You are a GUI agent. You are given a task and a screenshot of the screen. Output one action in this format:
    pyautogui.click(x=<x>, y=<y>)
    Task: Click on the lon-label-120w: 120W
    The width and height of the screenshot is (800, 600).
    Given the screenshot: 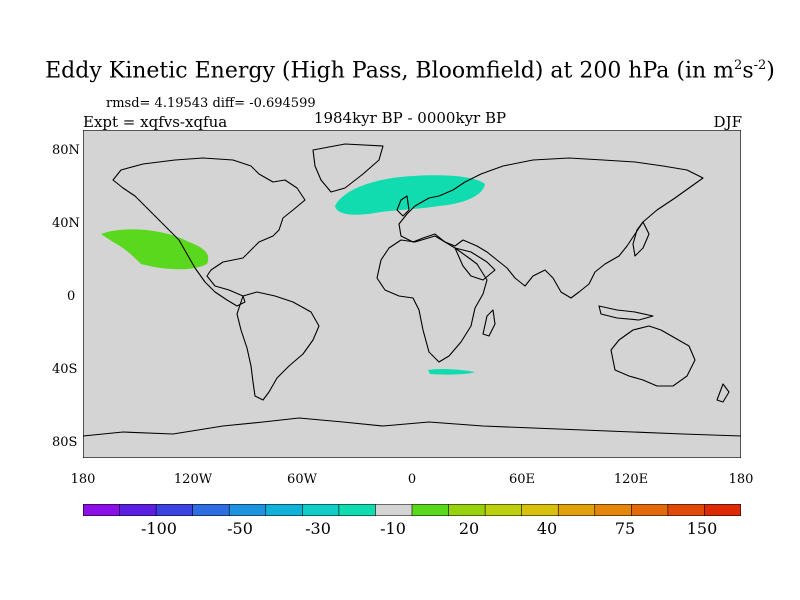 What is the action you would take?
    pyautogui.click(x=193, y=479)
    